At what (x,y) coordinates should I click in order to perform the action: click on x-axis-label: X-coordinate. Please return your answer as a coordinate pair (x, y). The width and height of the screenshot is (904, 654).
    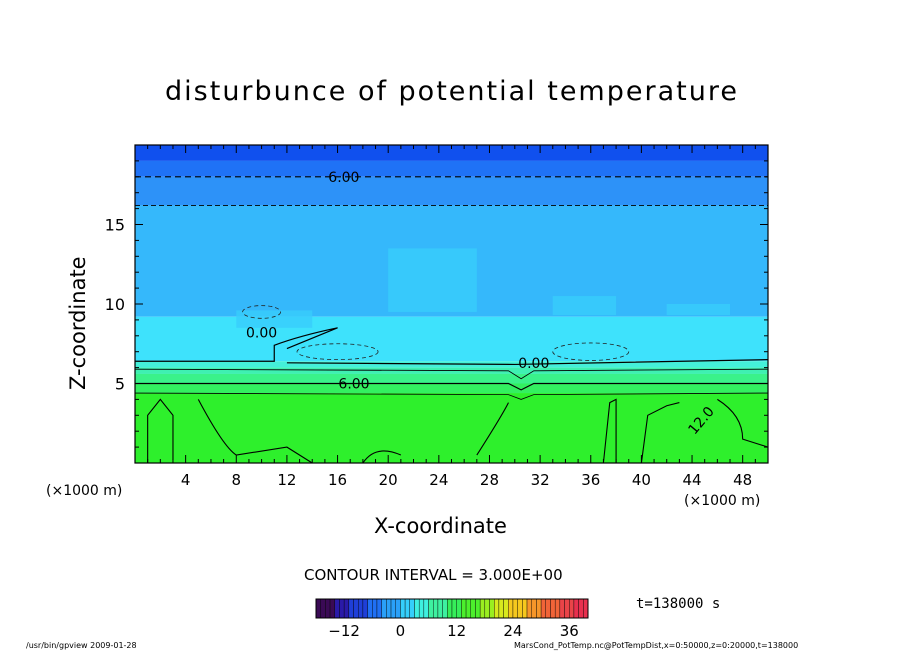
    Looking at the image, I should click on (440, 526).